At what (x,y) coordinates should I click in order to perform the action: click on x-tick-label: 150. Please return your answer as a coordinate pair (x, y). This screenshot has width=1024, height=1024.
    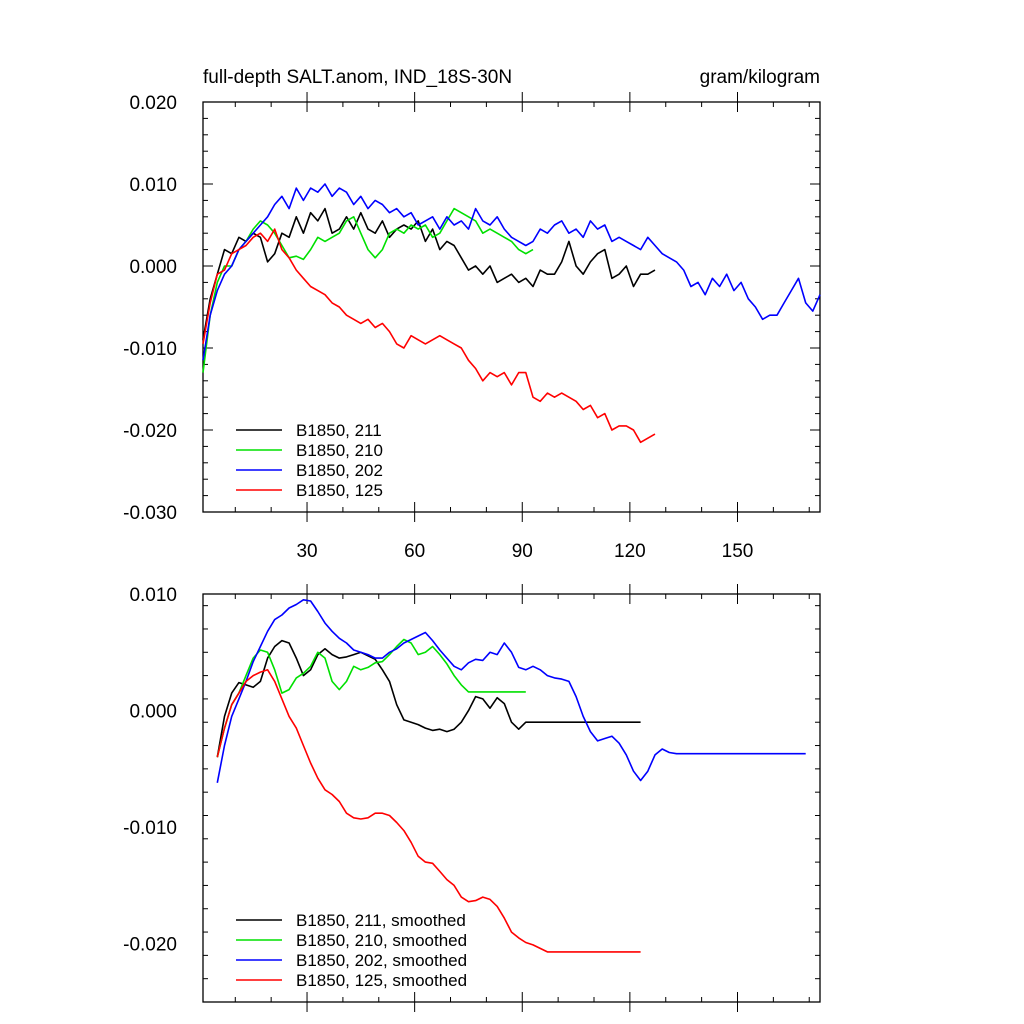
    Looking at the image, I should click on (738, 551).